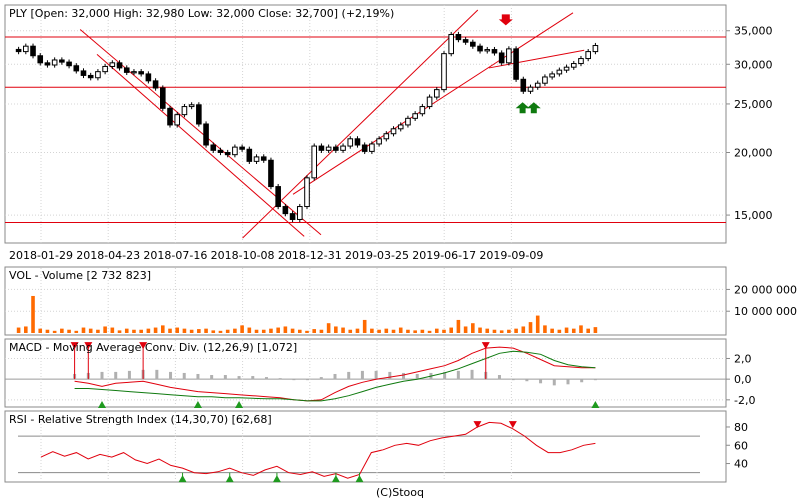 The image size is (800, 500). What do you see at coordinates (477, 425) in the screenshot?
I see `rsi-overbought-marker` at bounding box center [477, 425].